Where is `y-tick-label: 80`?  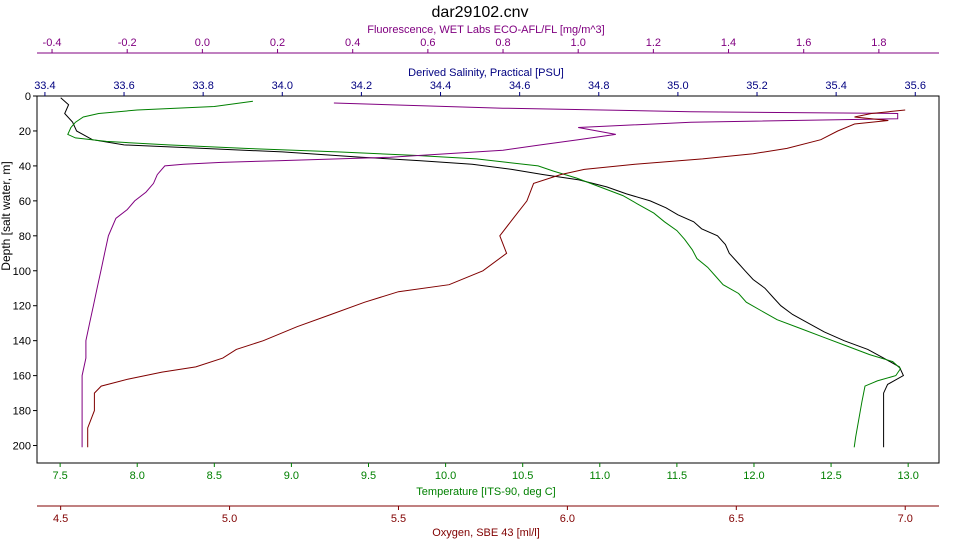 y-tick-label: 80 is located at coordinates (25, 237).